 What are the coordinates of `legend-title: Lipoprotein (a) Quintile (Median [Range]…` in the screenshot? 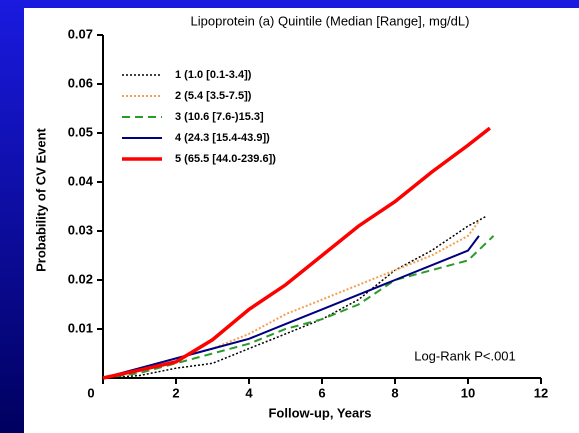 It's located at (330, 20).